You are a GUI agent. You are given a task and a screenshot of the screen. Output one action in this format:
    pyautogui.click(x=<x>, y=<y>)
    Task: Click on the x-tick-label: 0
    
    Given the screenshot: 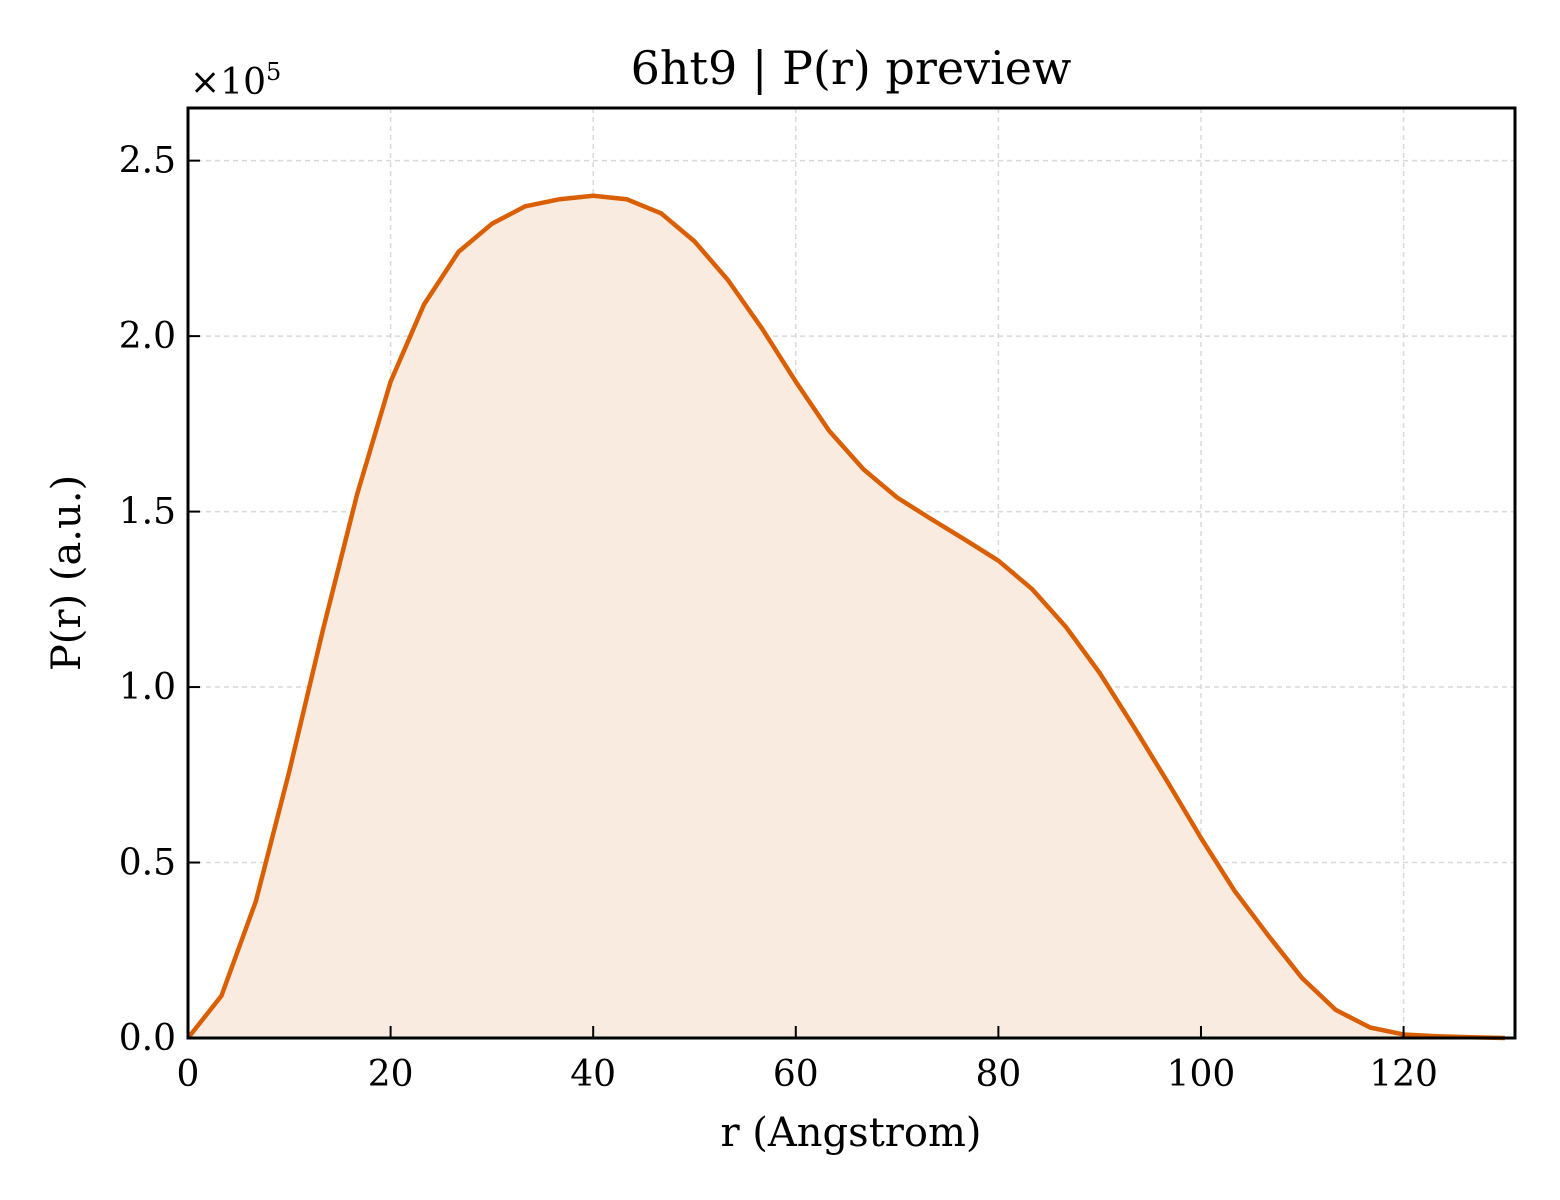 What is the action you would take?
    pyautogui.click(x=188, y=1074)
    